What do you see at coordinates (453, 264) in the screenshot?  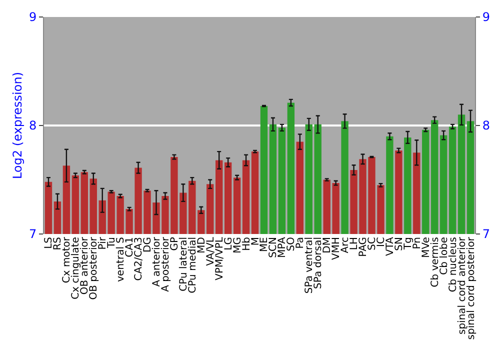 I see `x-tick-label: Cb nucleus` at bounding box center [453, 264].